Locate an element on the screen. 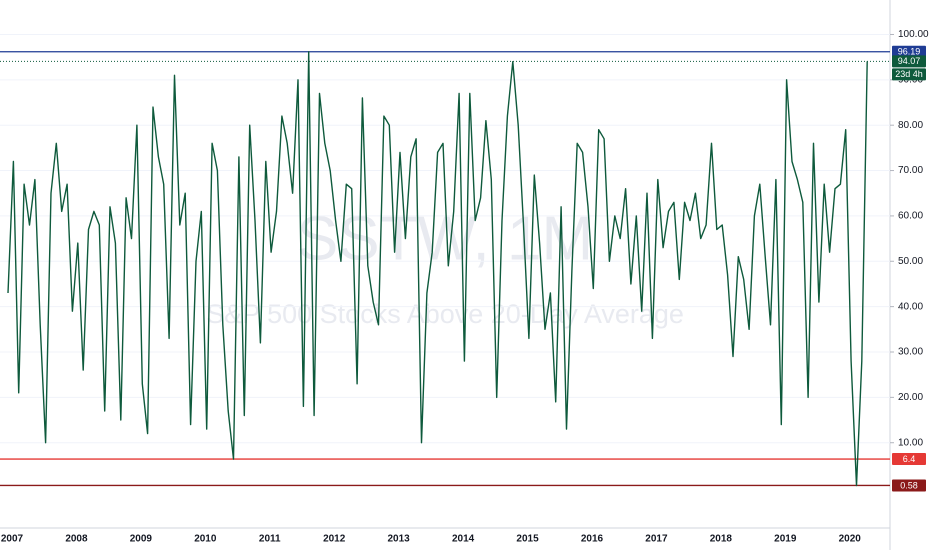  x-tick-label: 2016 is located at coordinates (592, 539).